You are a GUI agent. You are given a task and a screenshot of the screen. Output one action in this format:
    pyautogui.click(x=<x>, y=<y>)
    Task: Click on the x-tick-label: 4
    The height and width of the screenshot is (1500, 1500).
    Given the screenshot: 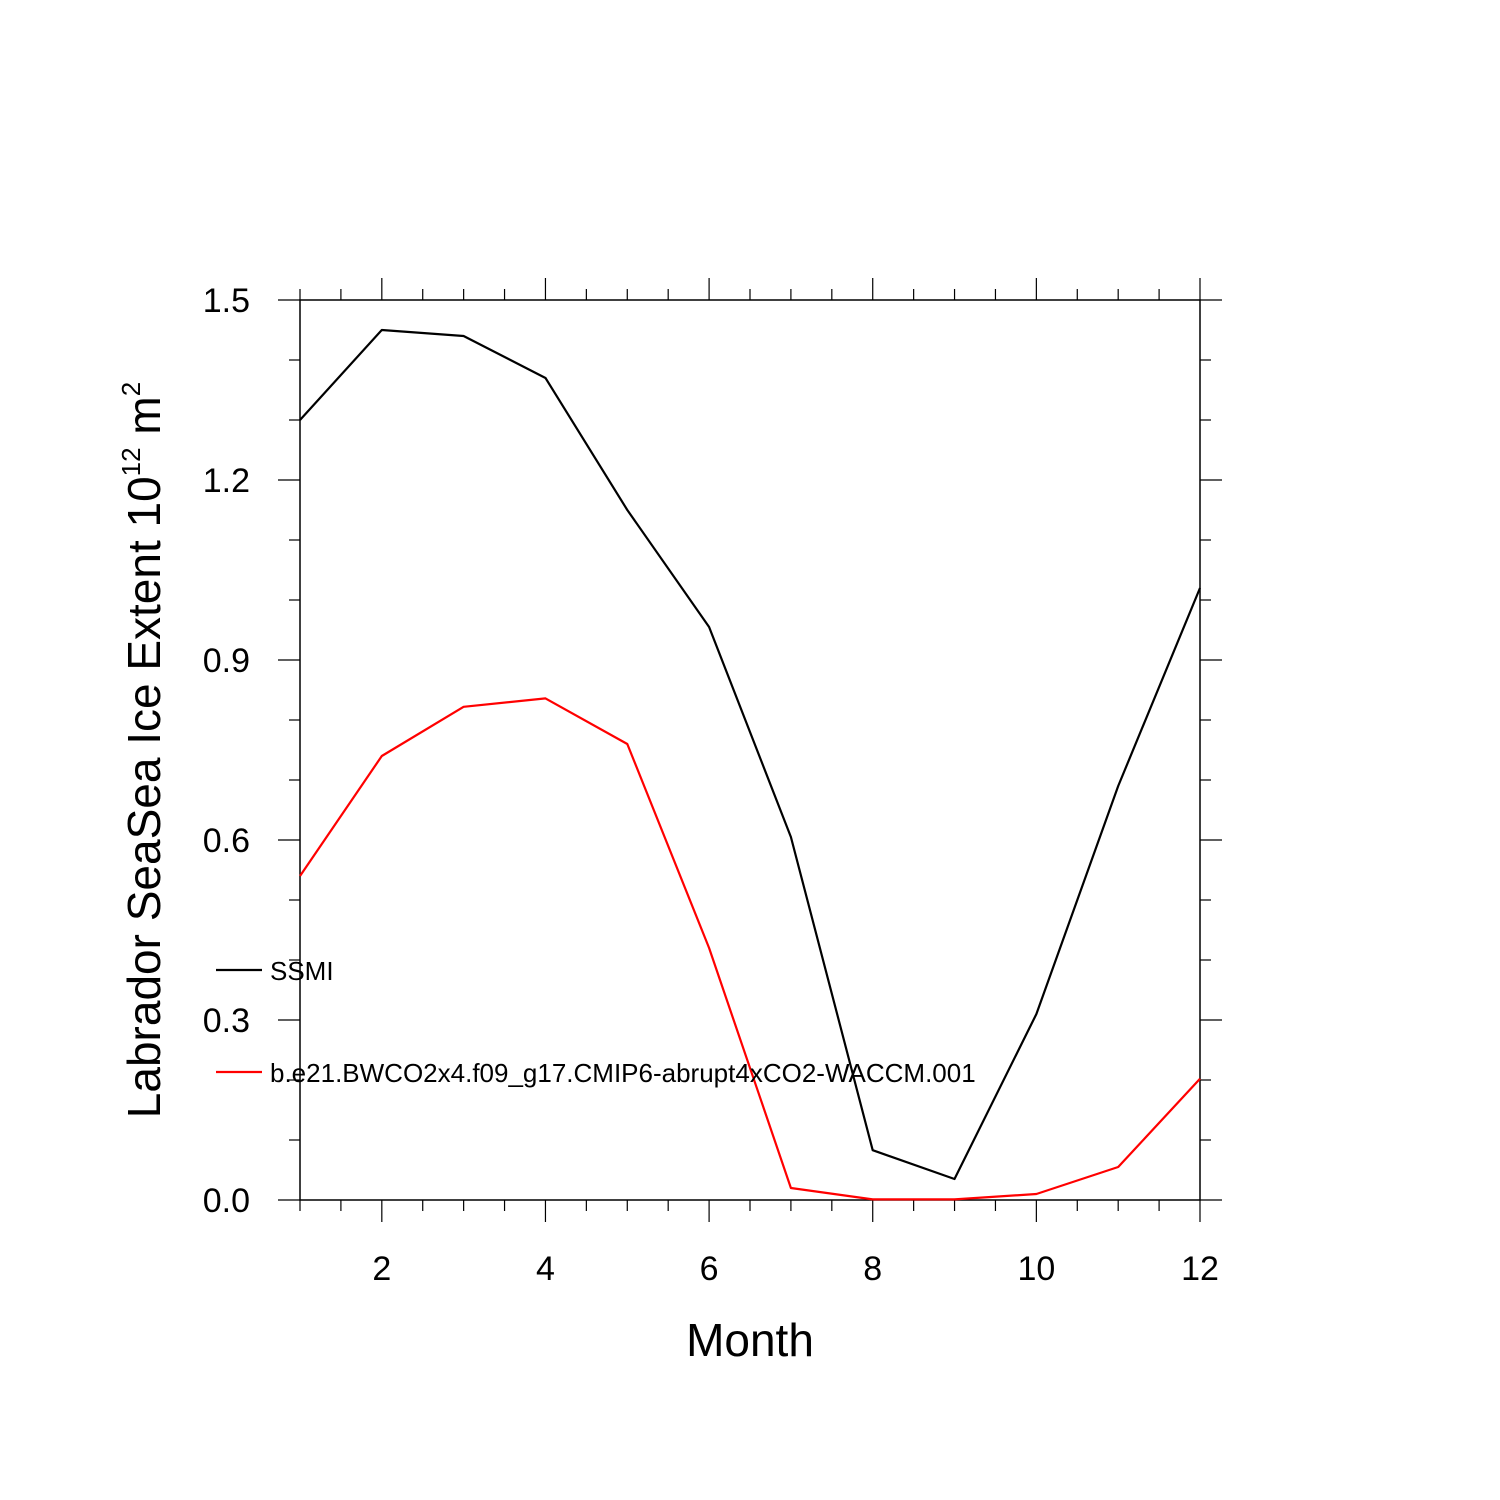 What is the action you would take?
    pyautogui.click(x=545, y=1269)
    